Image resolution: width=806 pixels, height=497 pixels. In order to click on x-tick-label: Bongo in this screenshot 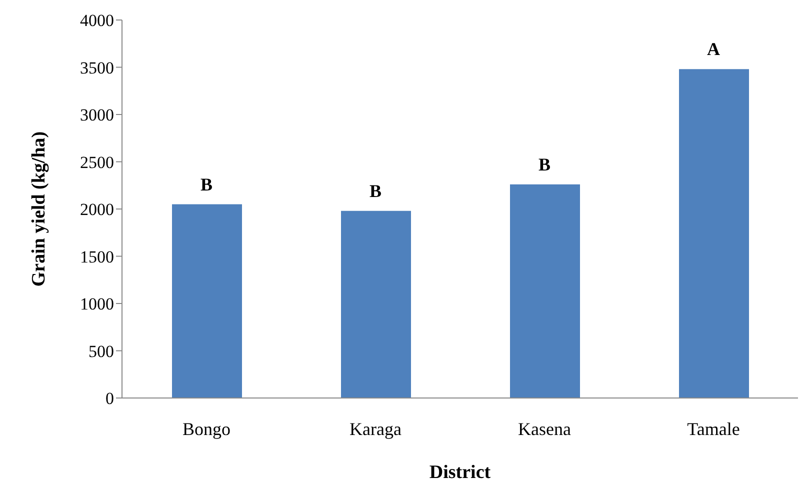, I will do `click(206, 428)`.